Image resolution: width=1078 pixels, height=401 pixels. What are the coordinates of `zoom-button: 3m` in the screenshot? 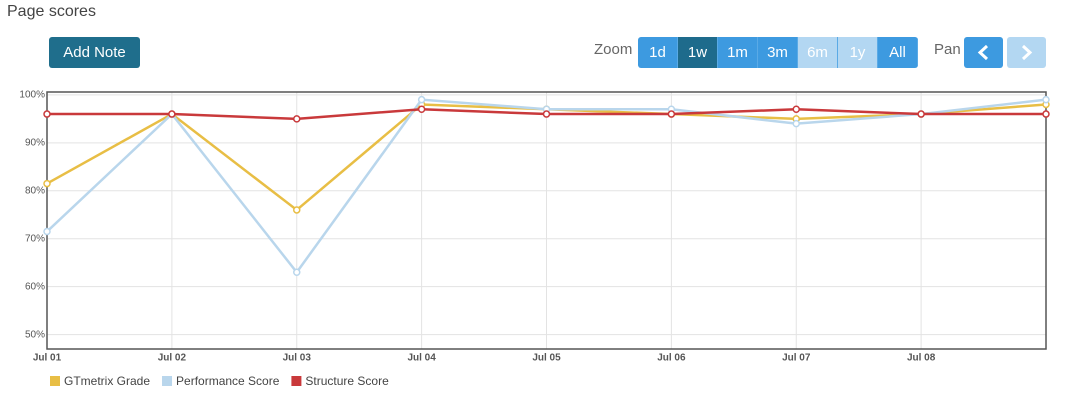 It's located at (778, 52).